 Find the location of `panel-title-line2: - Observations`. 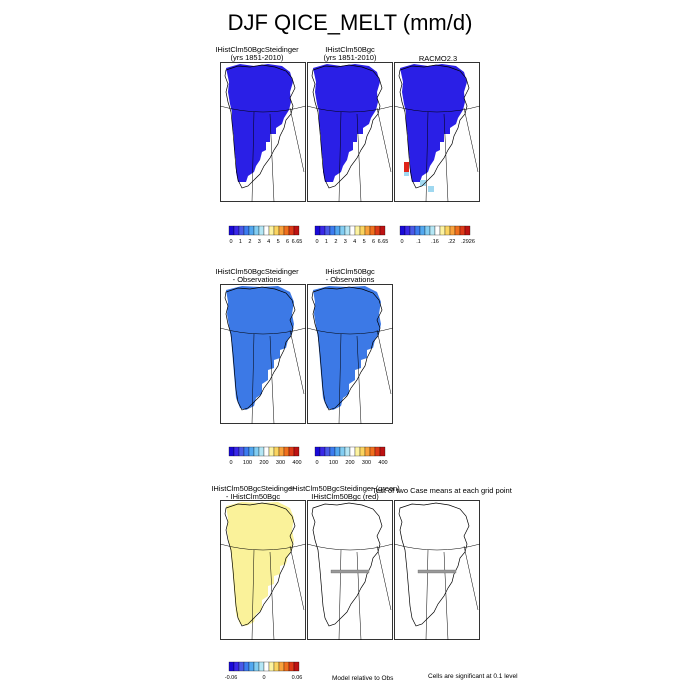

panel-title-line2: - Observations is located at coordinates (257, 279).